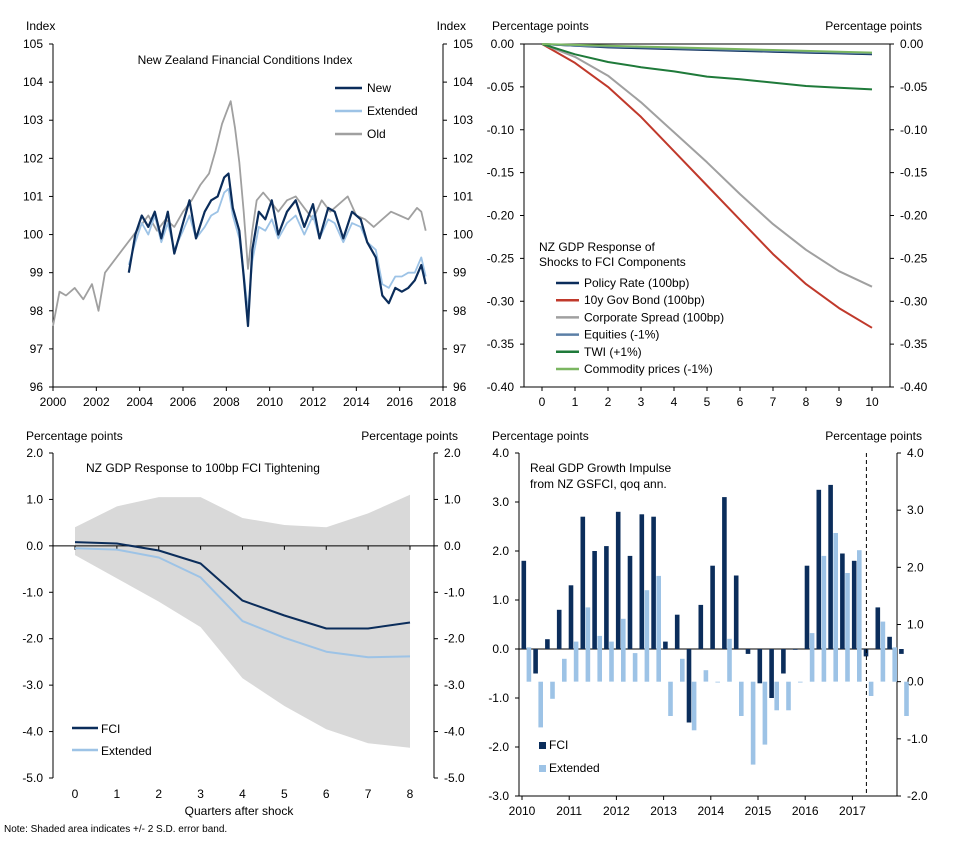 This screenshot has width=961, height=841. Describe the element at coordinates (463, 44) in the screenshot. I see `y-tick-label-right: 105` at that location.